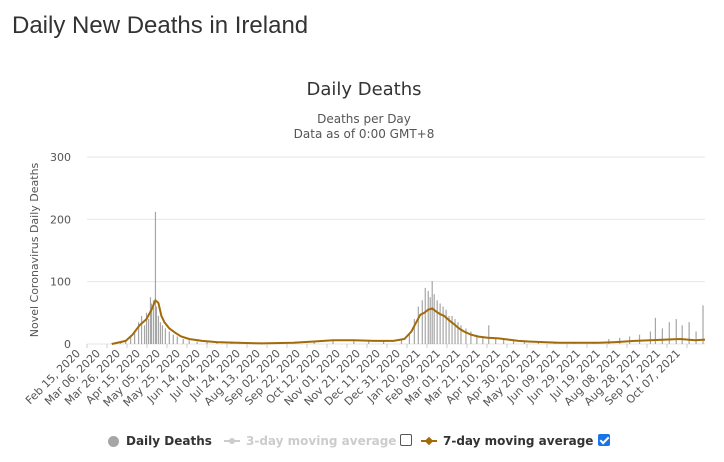 This screenshot has width=724, height=462. I want to click on moving-average-lines, so click(408, 321).